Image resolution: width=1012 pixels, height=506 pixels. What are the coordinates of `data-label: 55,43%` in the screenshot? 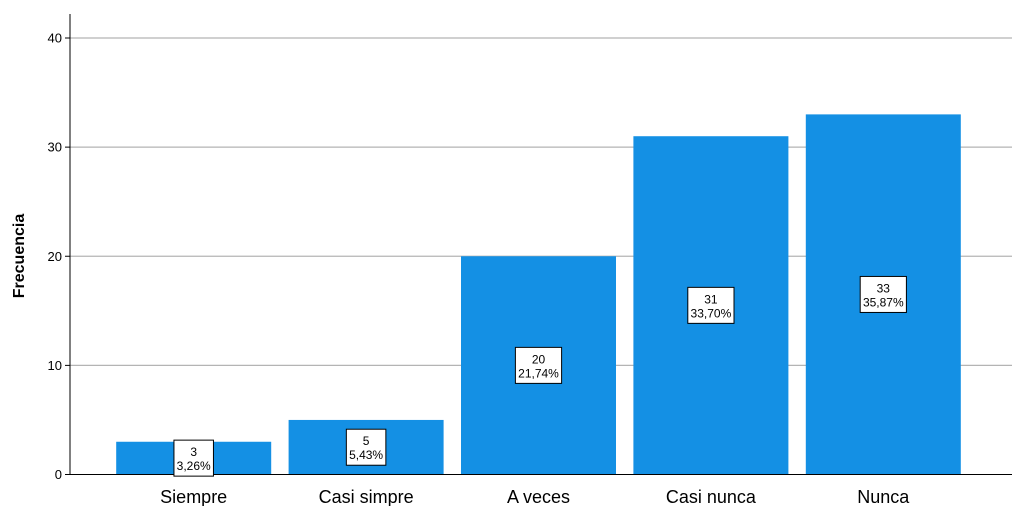 It's located at (366, 447).